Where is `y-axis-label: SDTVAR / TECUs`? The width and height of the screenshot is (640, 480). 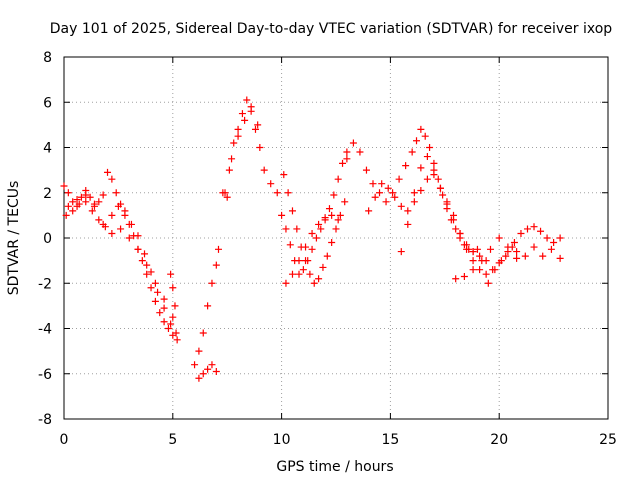
y-axis-label: SDTVAR / TECUs is located at coordinates (14, 238).